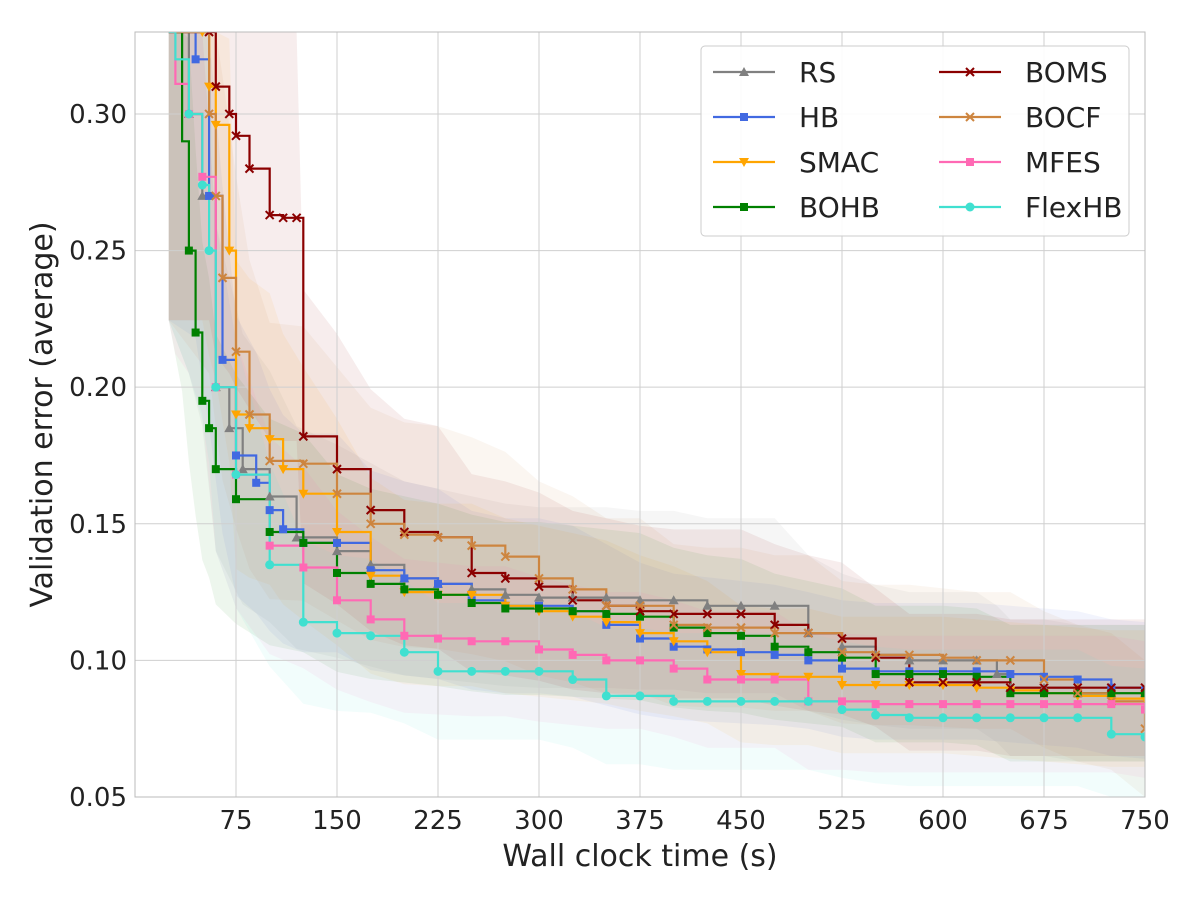 This screenshot has width=1200, height=900. Describe the element at coordinates (842, 821) in the screenshot. I see `x-tick-label: 525` at that location.